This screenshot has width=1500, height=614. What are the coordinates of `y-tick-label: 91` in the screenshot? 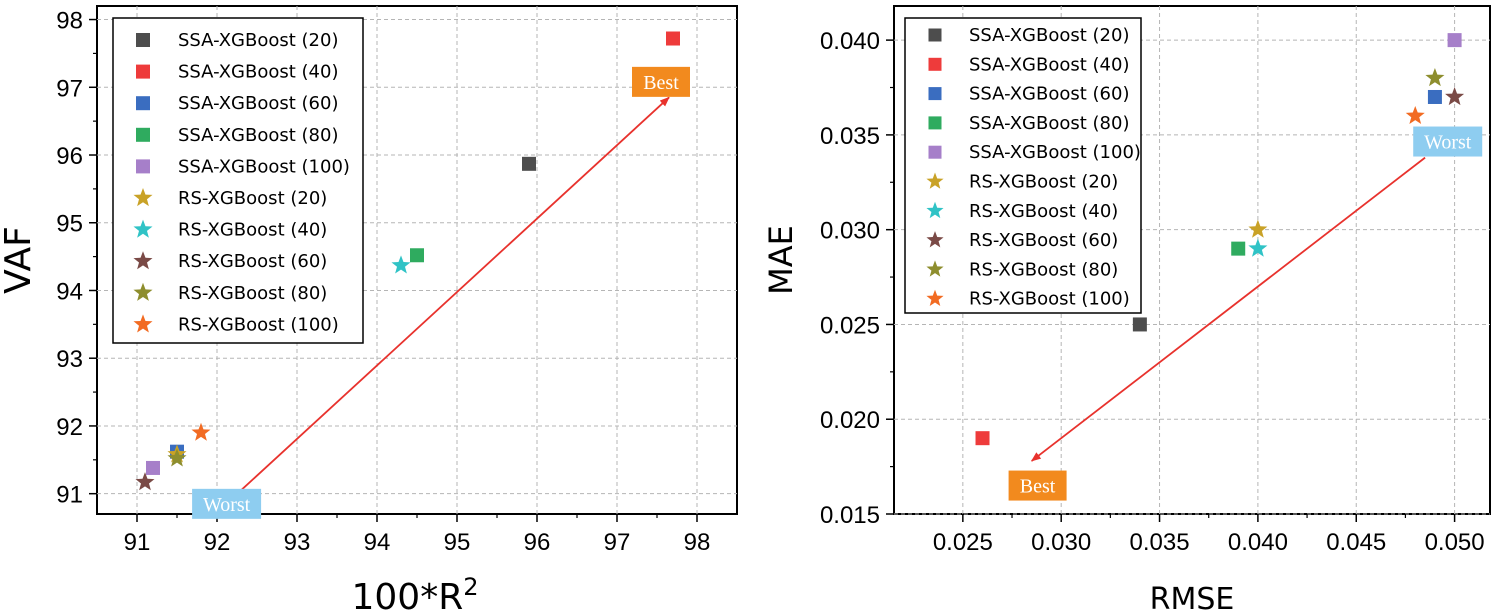 It's located at (69, 495).